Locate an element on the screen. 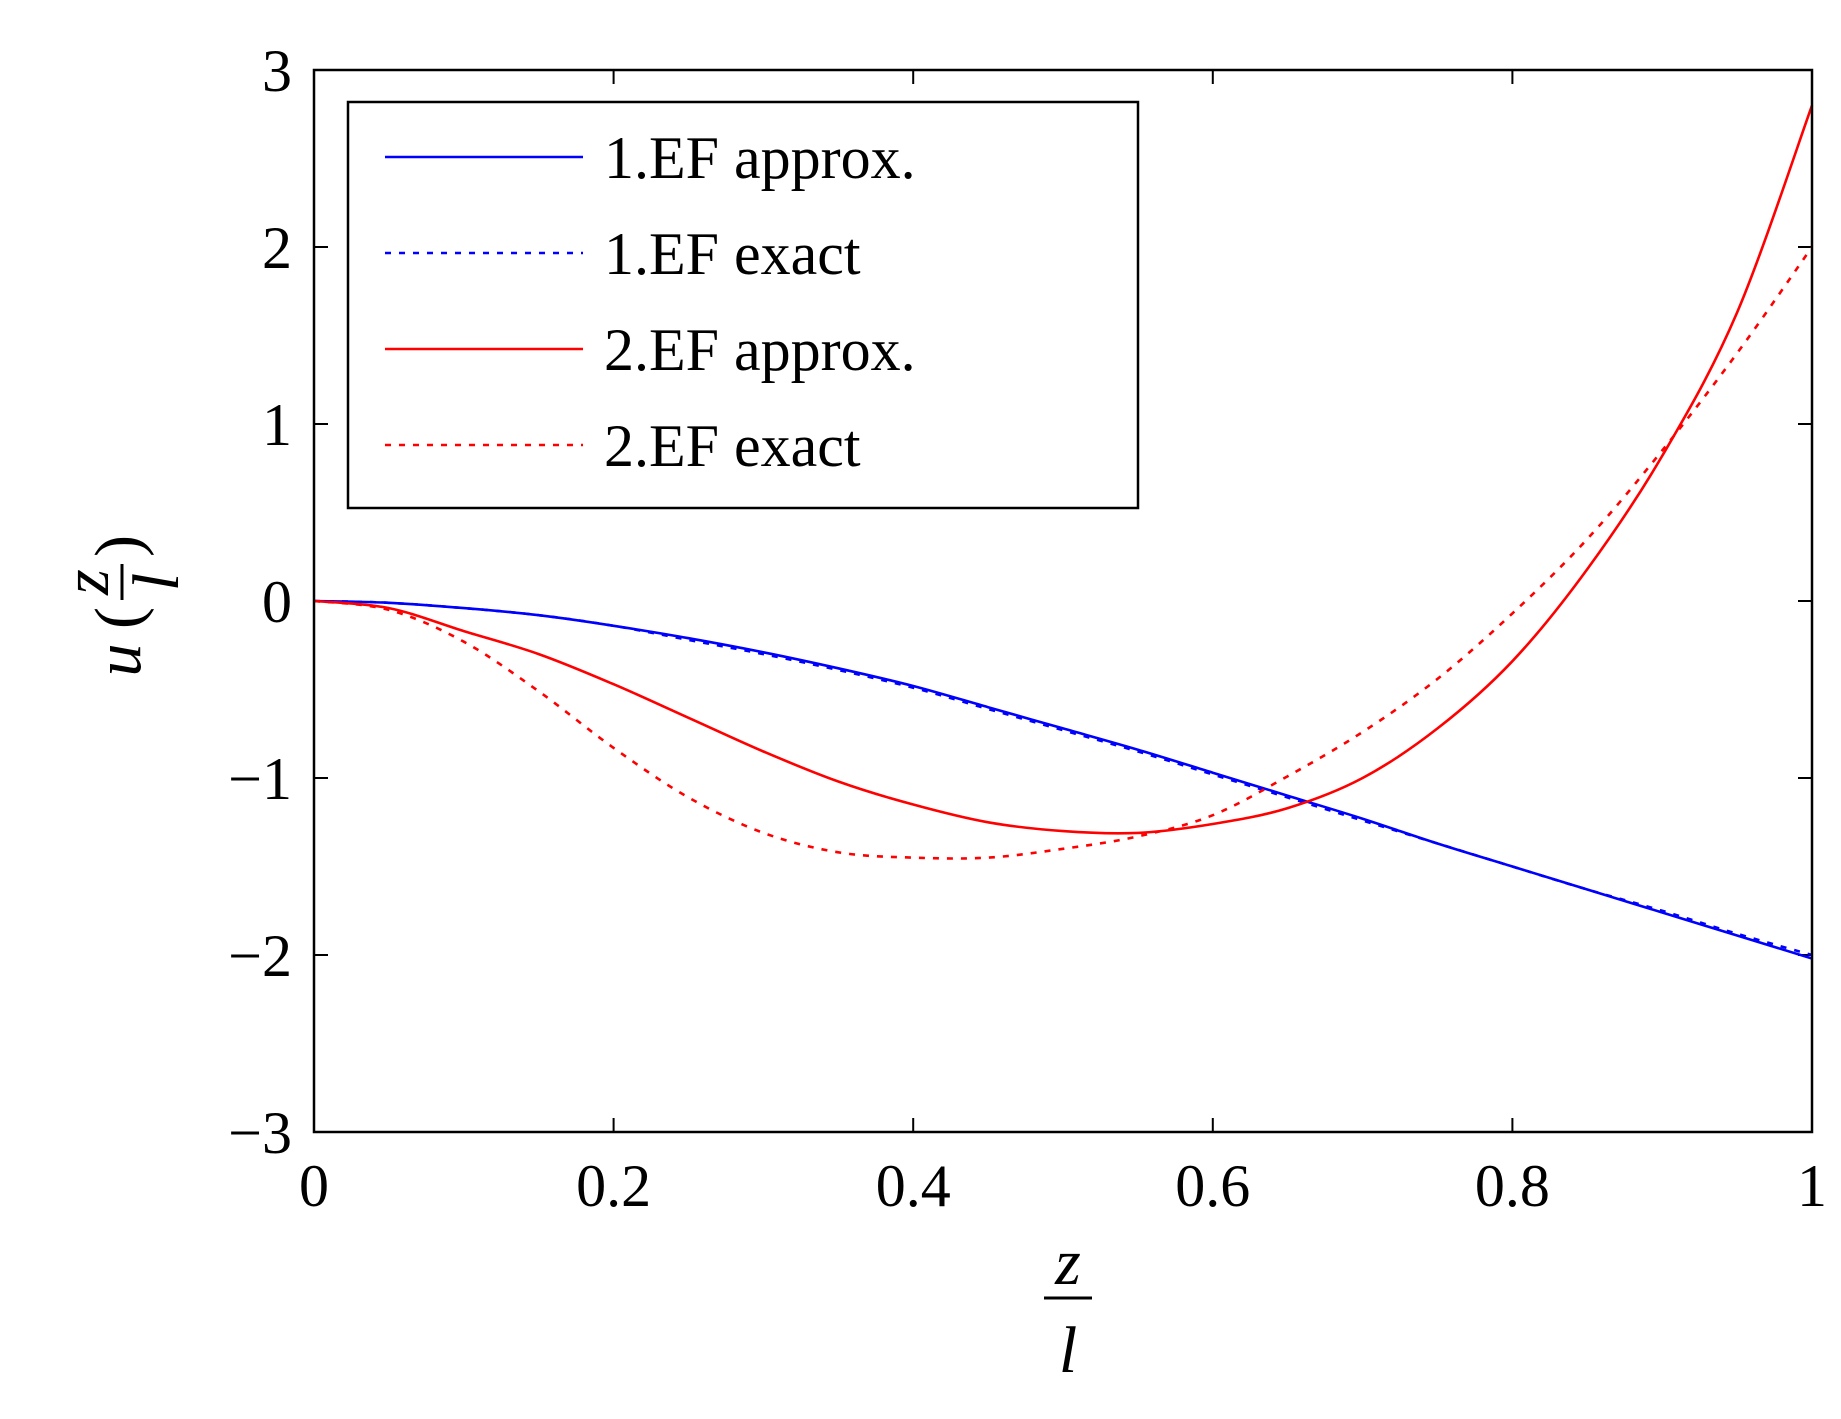  x-label-denominator: l is located at coordinates (1068, 1350).